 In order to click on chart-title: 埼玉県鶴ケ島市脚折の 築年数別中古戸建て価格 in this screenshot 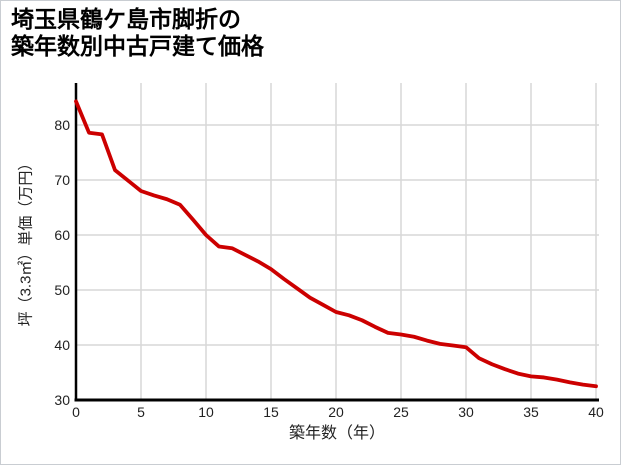, I will do `click(137, 33)`.